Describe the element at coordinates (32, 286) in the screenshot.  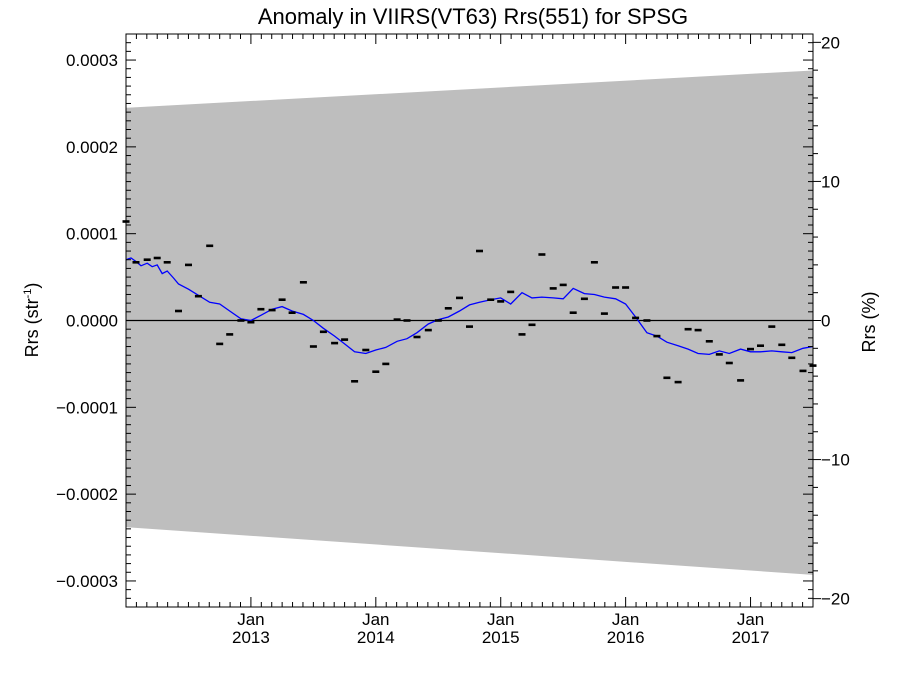
I see `y-axis-label-close: )` at that location.